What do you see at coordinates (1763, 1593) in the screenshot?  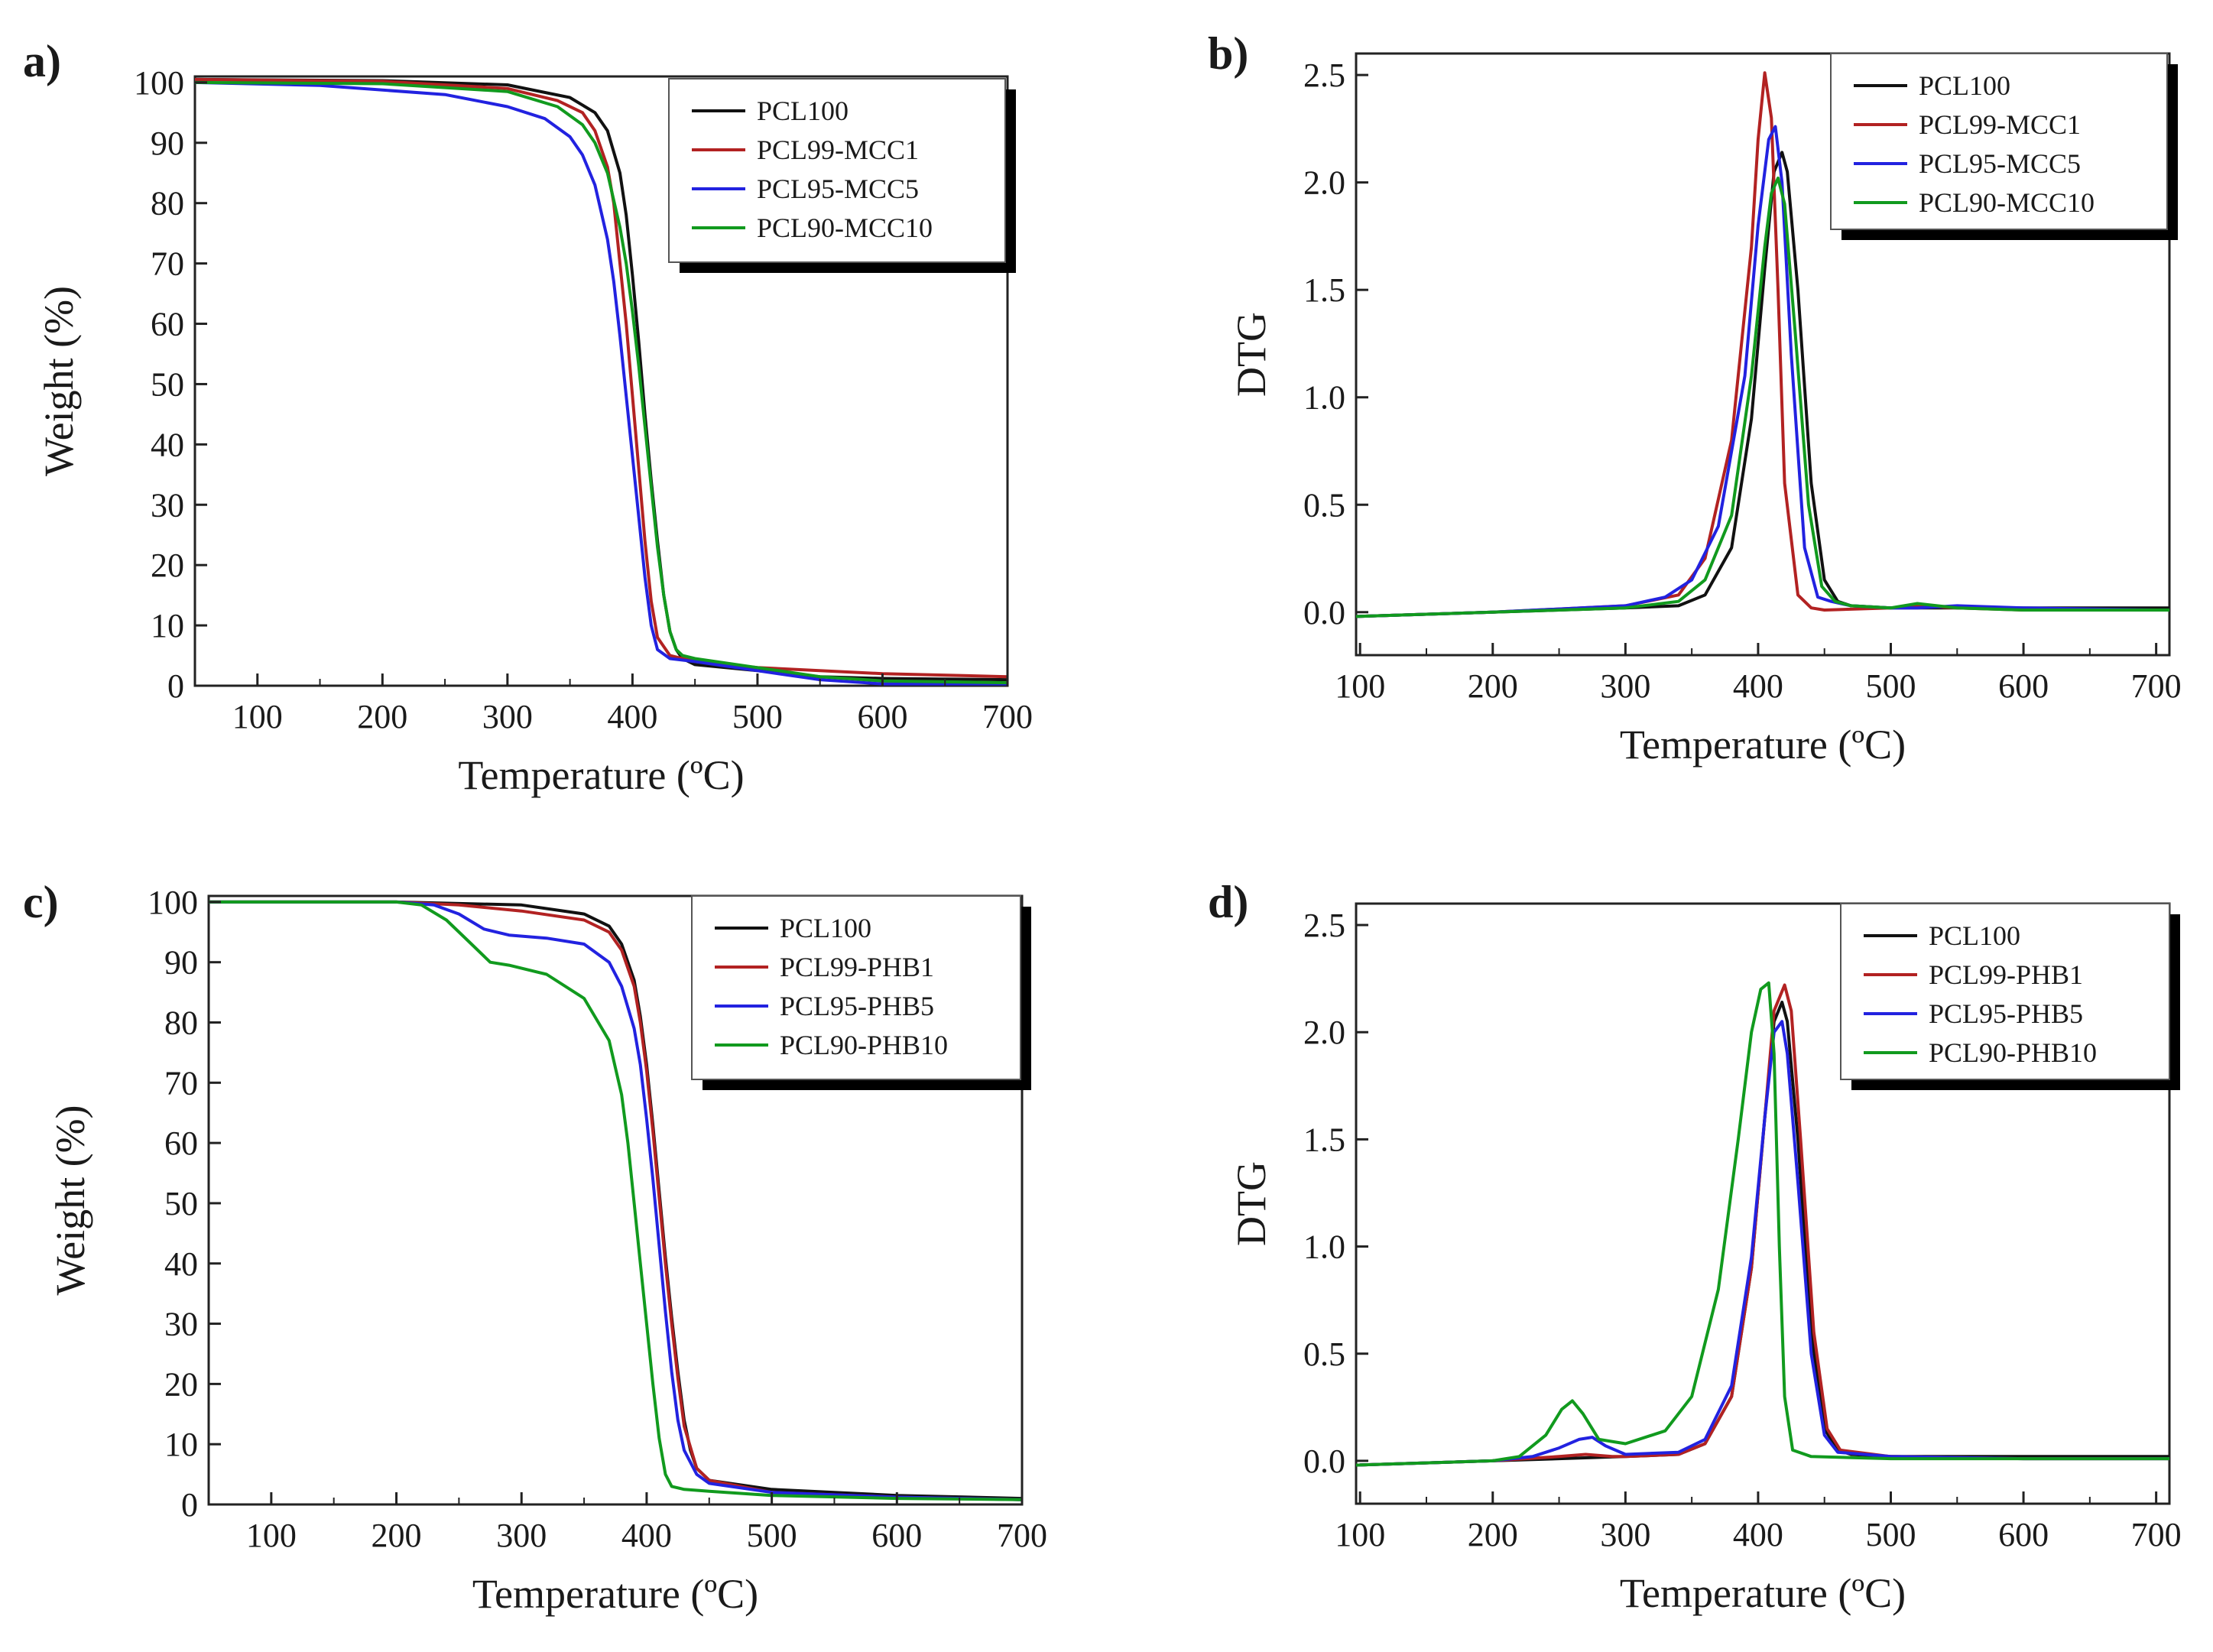 I see `chart-d-x-axis-title: Temperature (ºC)` at bounding box center [1763, 1593].